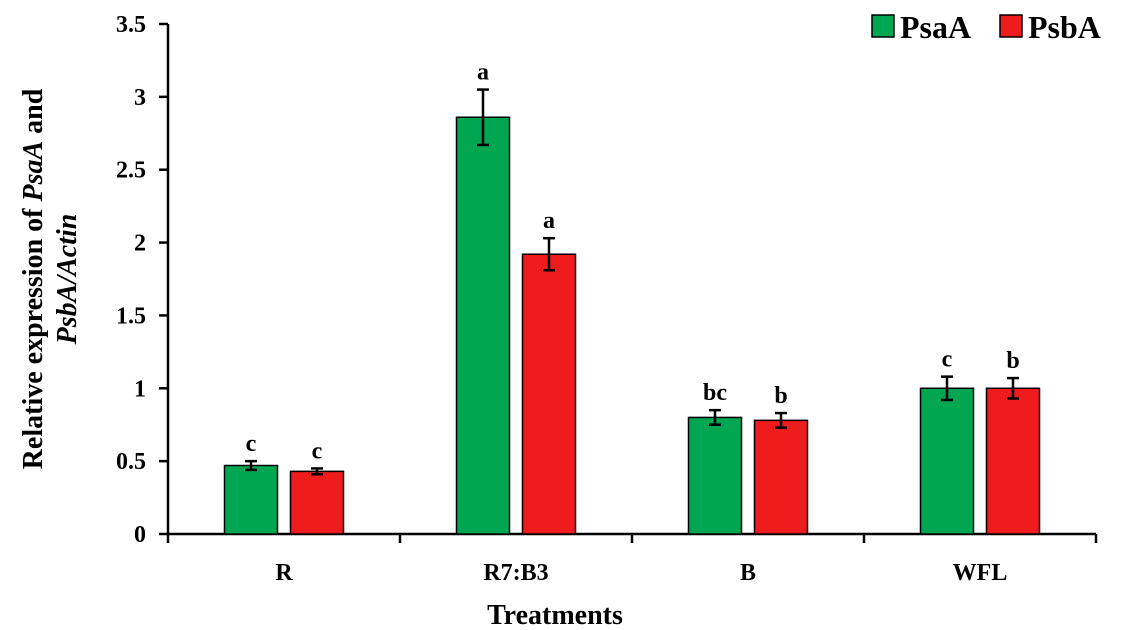 The image size is (1128, 630). Describe the element at coordinates (140, 98) in the screenshot. I see `y-tick-label: 3` at that location.